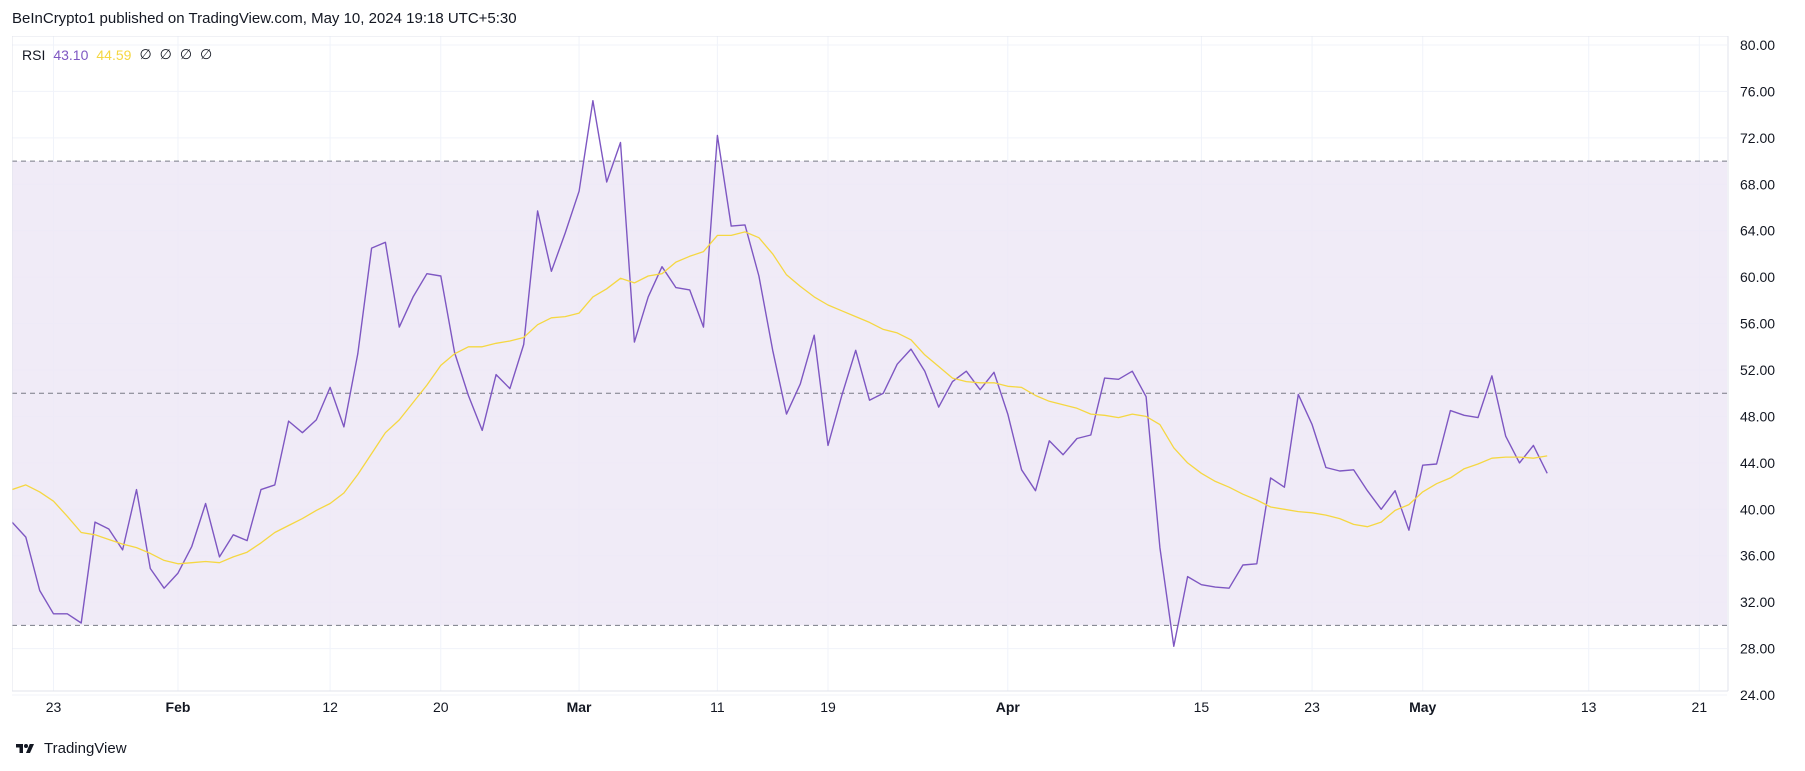 The height and width of the screenshot is (771, 1805). I want to click on y-tick-label: 40.00, so click(1757, 509).